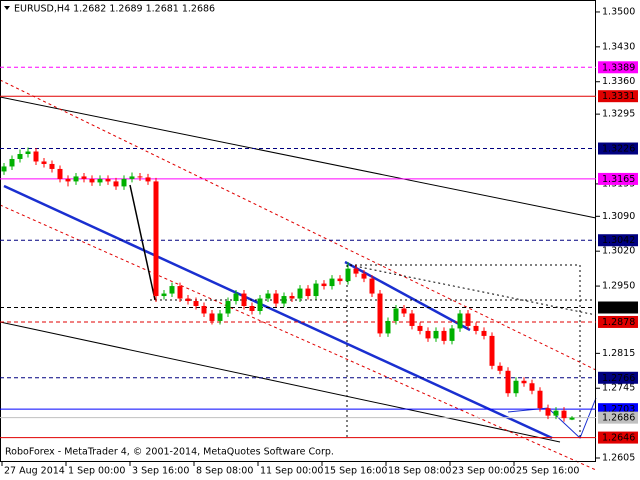 This screenshot has height=480, width=640. I want to click on x-tick-label: 25 Sep 16:00, so click(547, 471).